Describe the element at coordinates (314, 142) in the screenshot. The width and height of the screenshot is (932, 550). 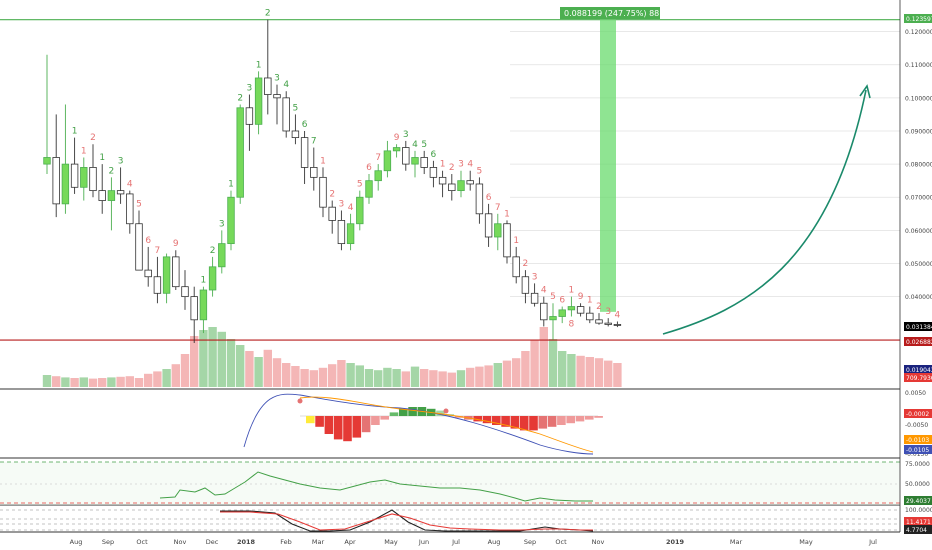
I see `td-count-label: 7` at that location.